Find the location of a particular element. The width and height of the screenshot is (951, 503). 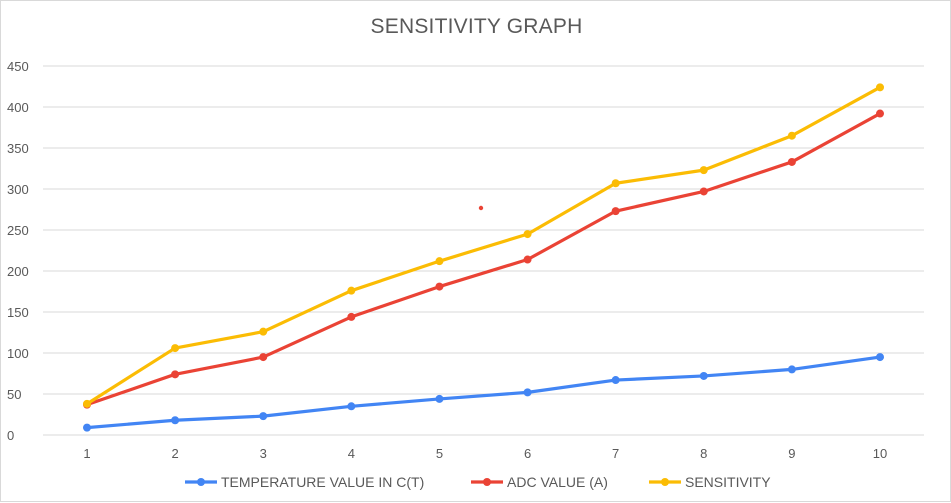

y-tick-label-100: 100 is located at coordinates (18, 353).